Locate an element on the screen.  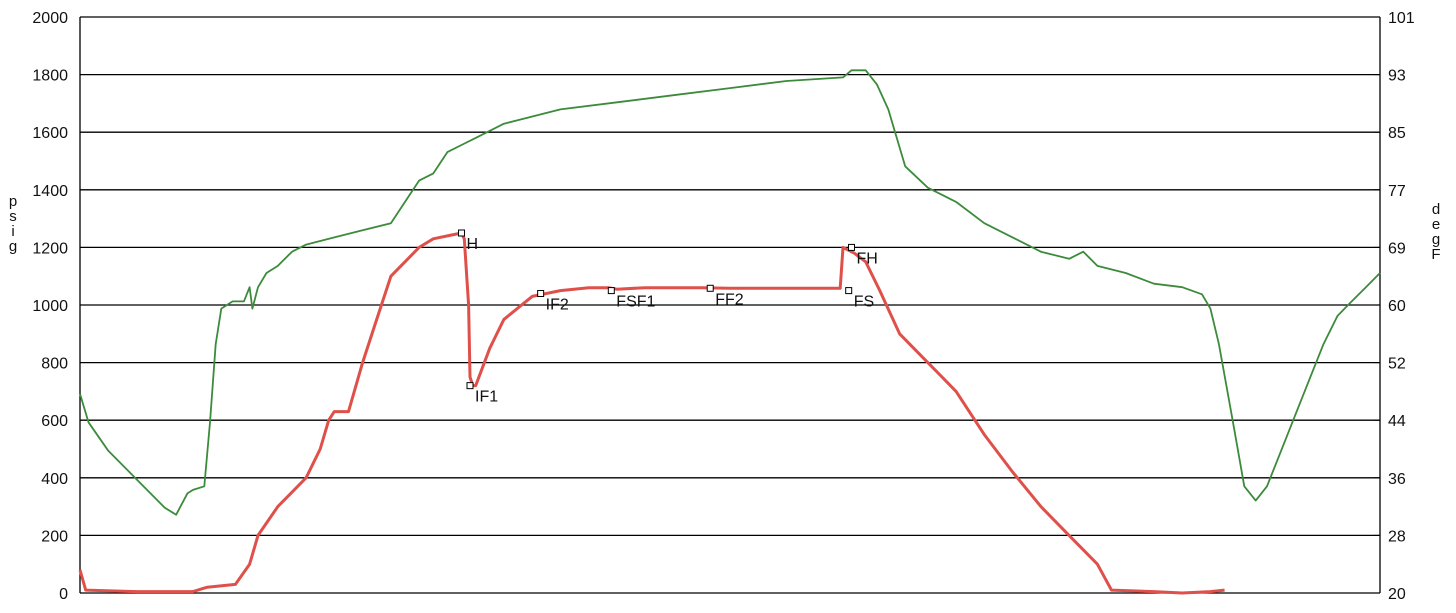
right-tick-label: 36 is located at coordinates (1397, 479).